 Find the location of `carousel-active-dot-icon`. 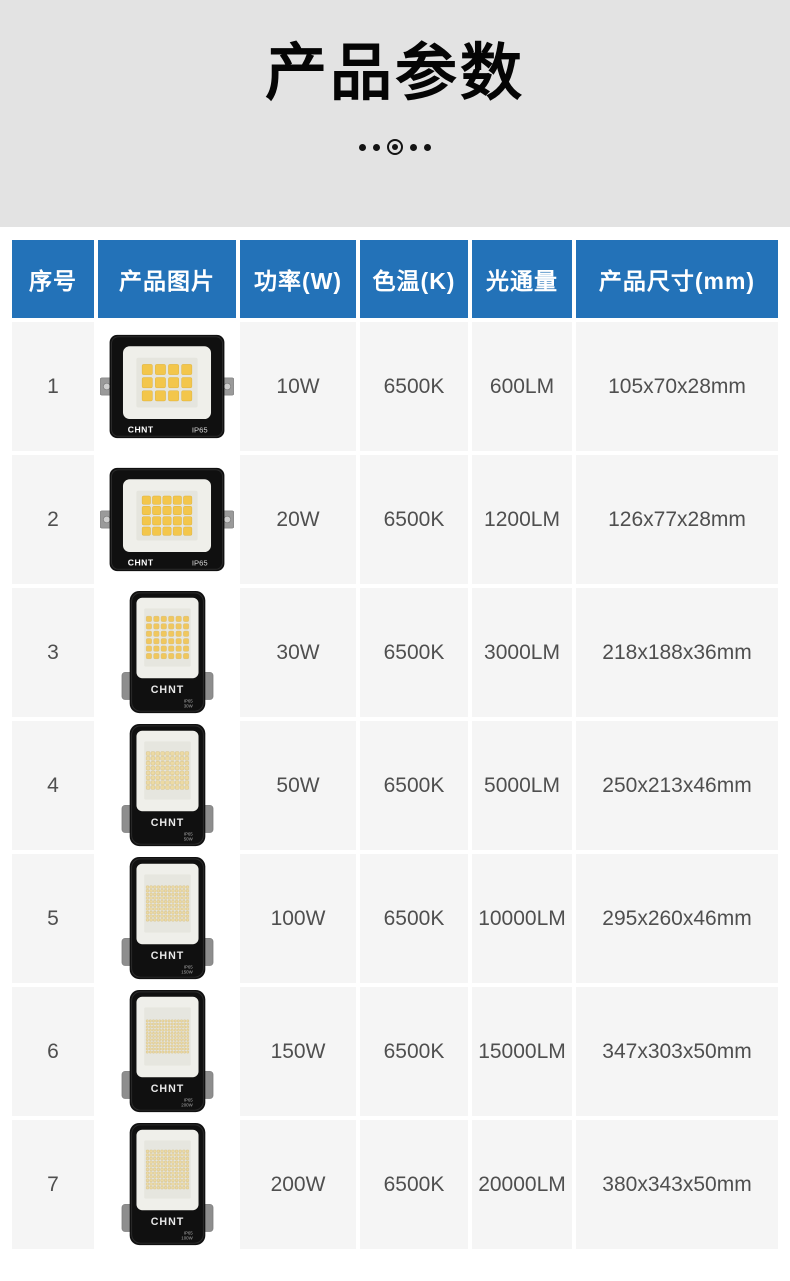

carousel-active-dot-icon is located at coordinates (395, 147).